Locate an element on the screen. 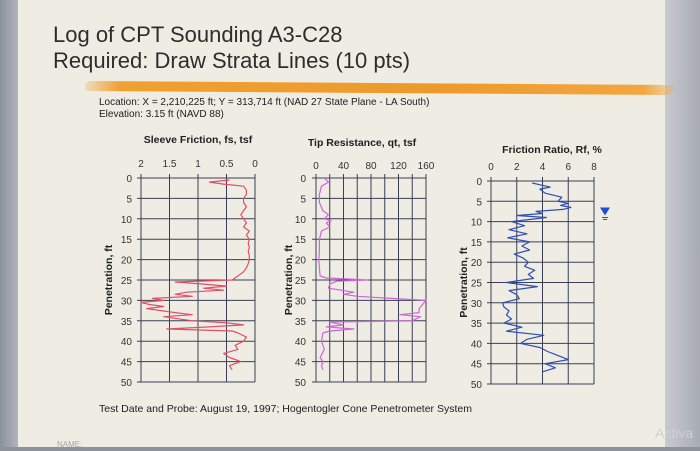  x-tick-label: 6 is located at coordinates (568, 167).